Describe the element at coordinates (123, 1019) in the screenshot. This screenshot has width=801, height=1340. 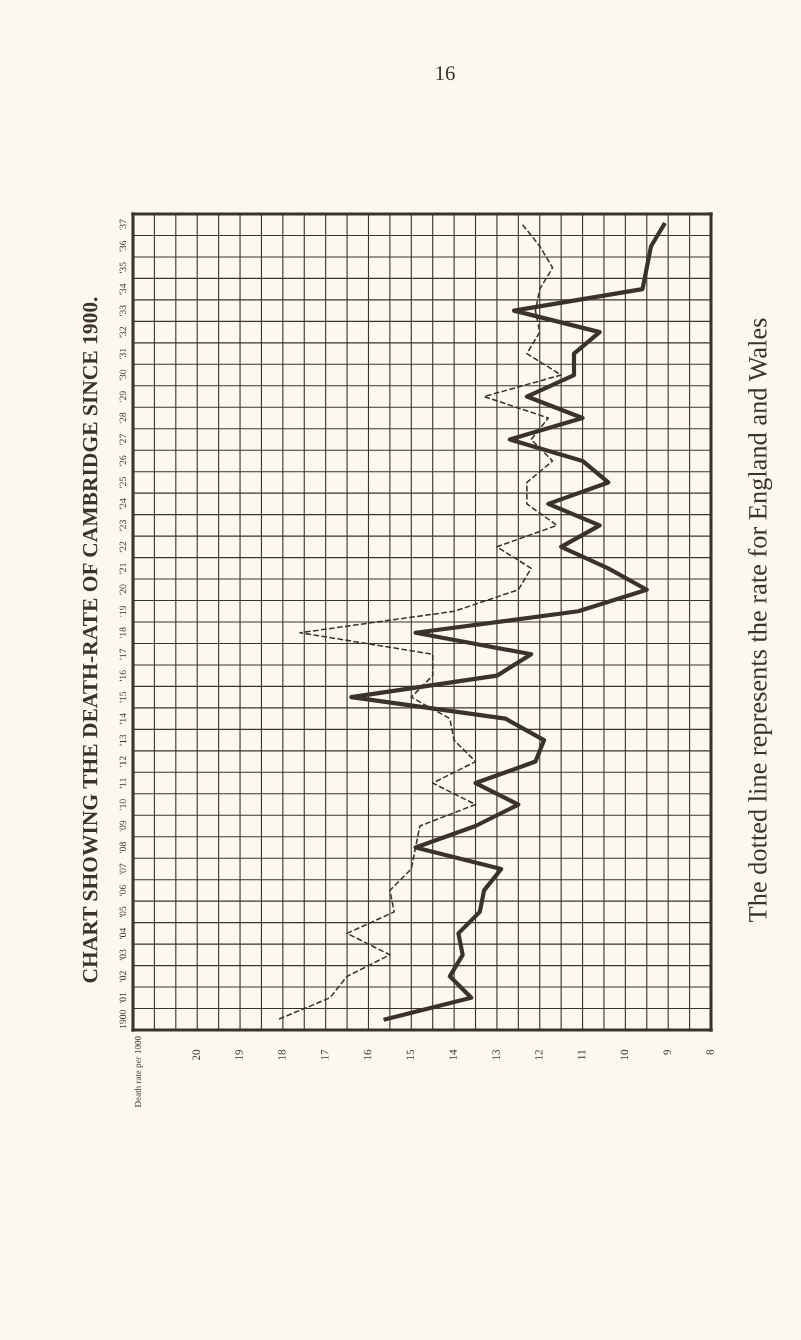
I see `y-tick-label: 1900` at that location.